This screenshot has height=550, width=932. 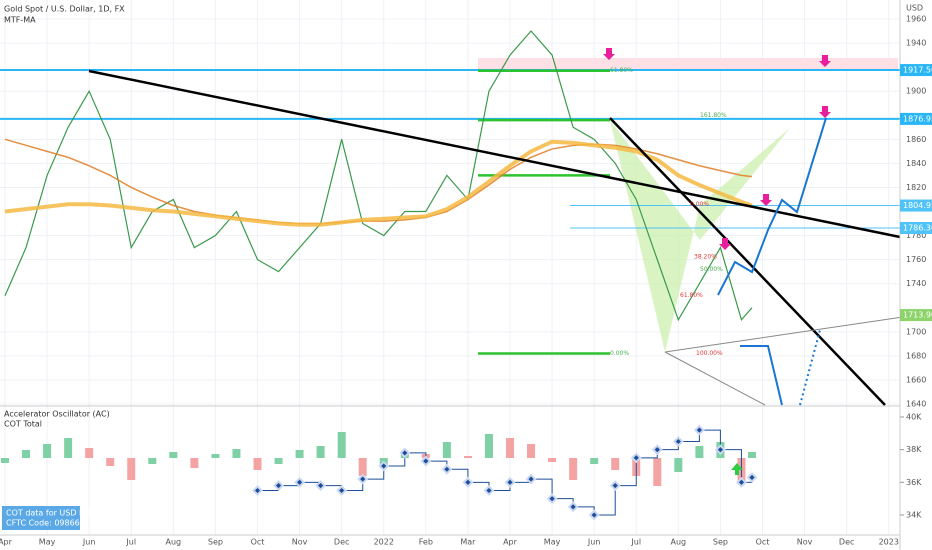 I want to click on markers, so click(x=717, y=149).